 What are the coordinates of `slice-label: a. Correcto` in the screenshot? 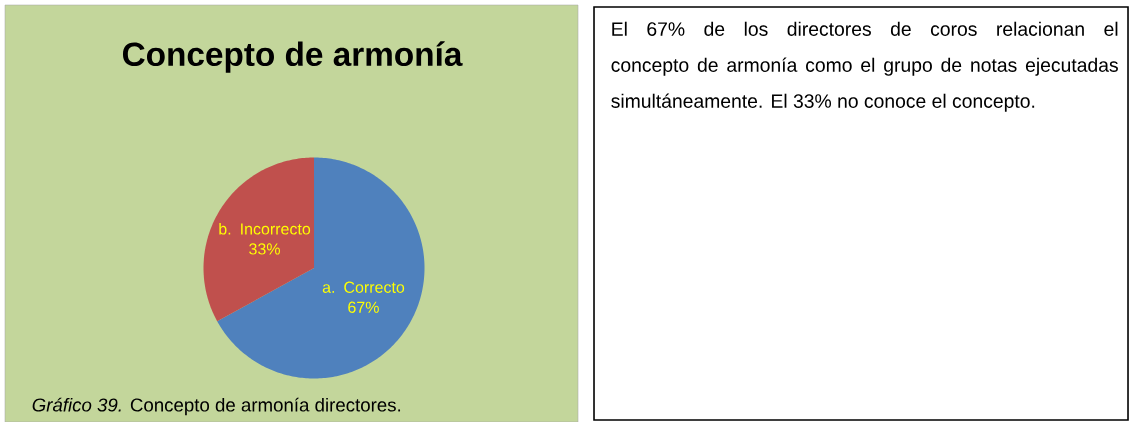 It's located at (363, 287).